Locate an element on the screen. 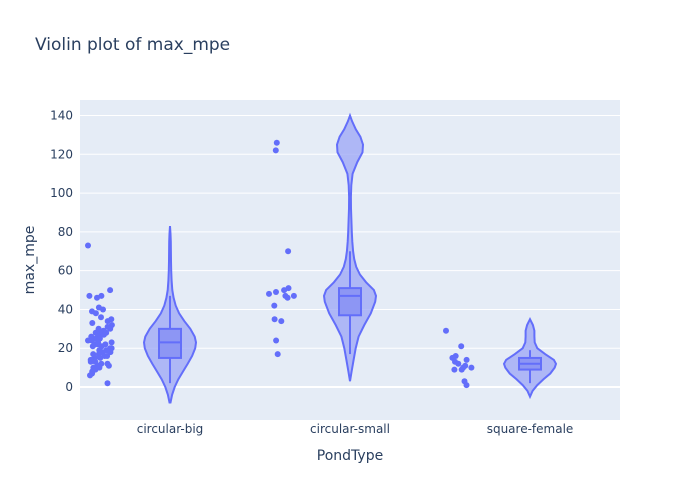  y-tick-label-60: 60 is located at coordinates (65, 271).